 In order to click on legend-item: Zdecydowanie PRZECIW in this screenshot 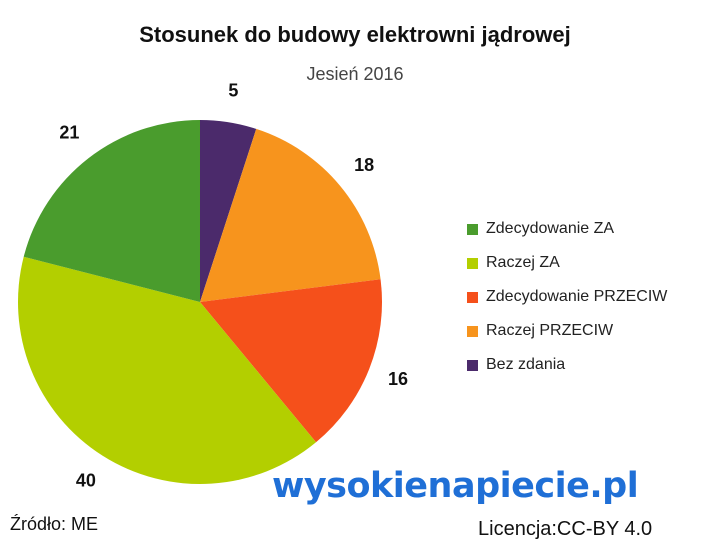, I will do `click(567, 297)`.